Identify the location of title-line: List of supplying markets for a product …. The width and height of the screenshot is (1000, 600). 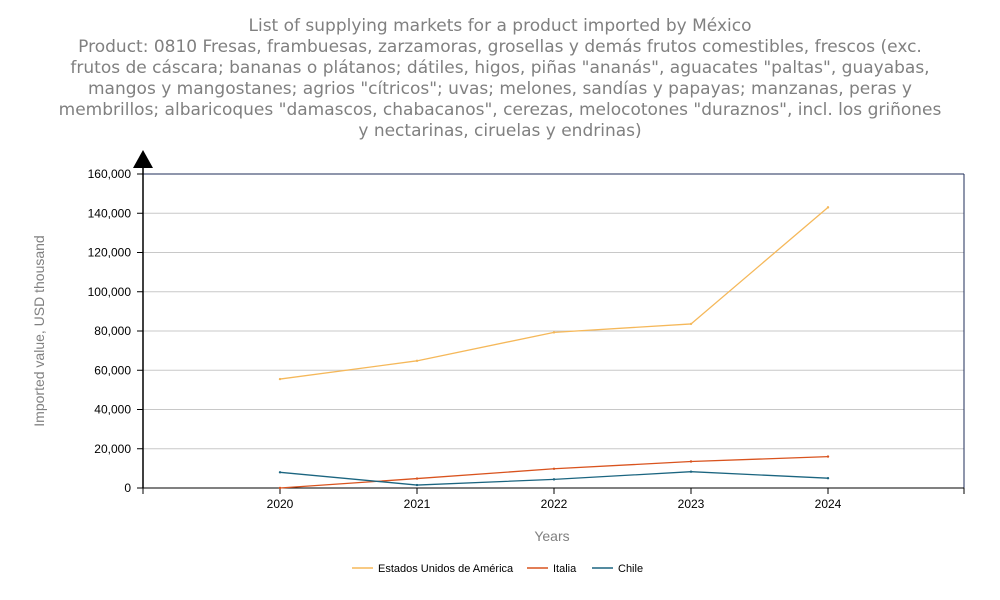
(500, 26).